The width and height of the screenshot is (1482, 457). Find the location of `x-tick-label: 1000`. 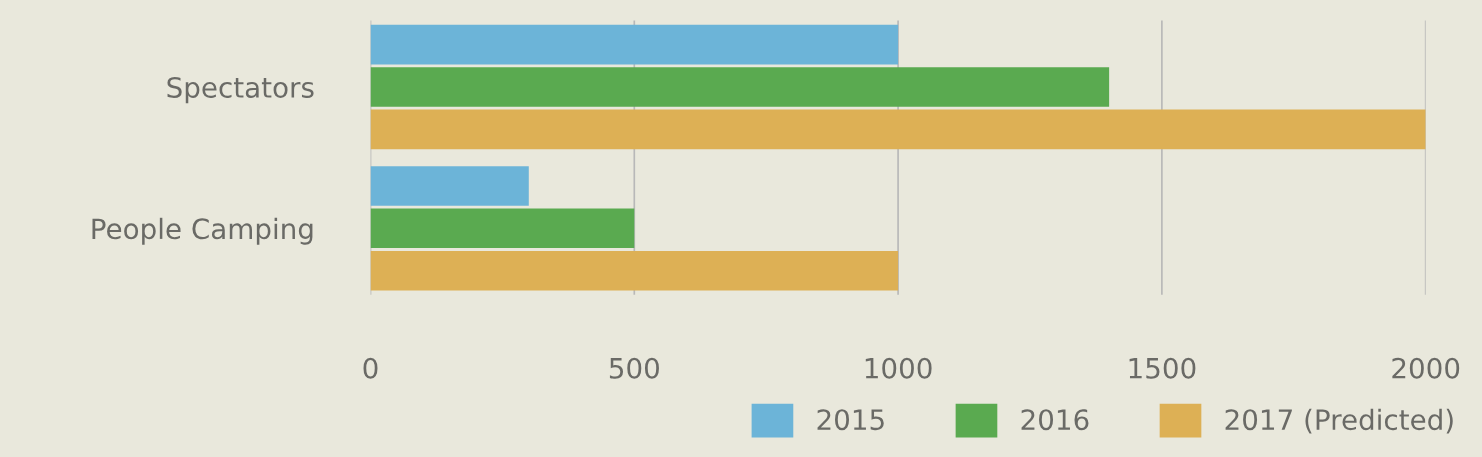

x-tick-label: 1000 is located at coordinates (898, 368).